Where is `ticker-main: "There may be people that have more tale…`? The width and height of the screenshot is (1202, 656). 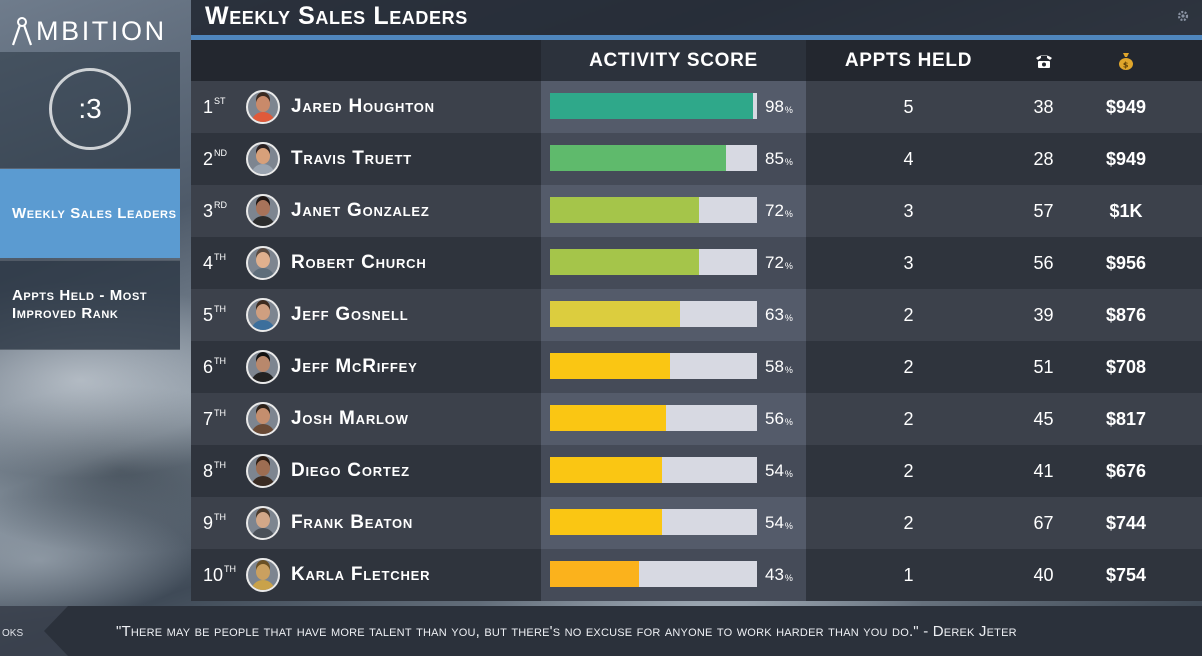
ticker-main: "There may be people that have more tale… is located at coordinates (635, 631).